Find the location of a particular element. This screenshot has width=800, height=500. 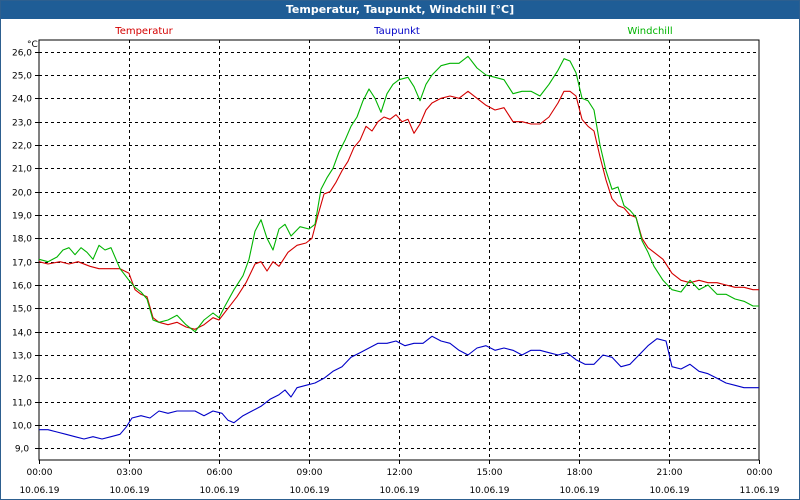

legend-item-windchill: Windchill is located at coordinates (649, 31).